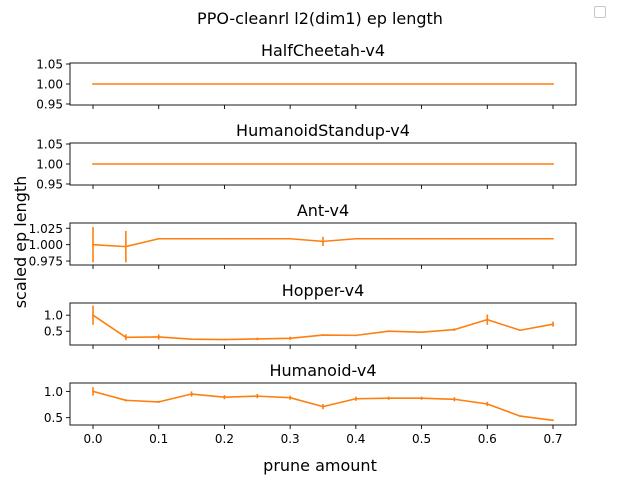 Image resolution: width=640 pixels, height=480 pixels. What do you see at coordinates (320, 18) in the screenshot?
I see `figure-title: PPO-cleanrl l2(dim1) ep length` at bounding box center [320, 18].